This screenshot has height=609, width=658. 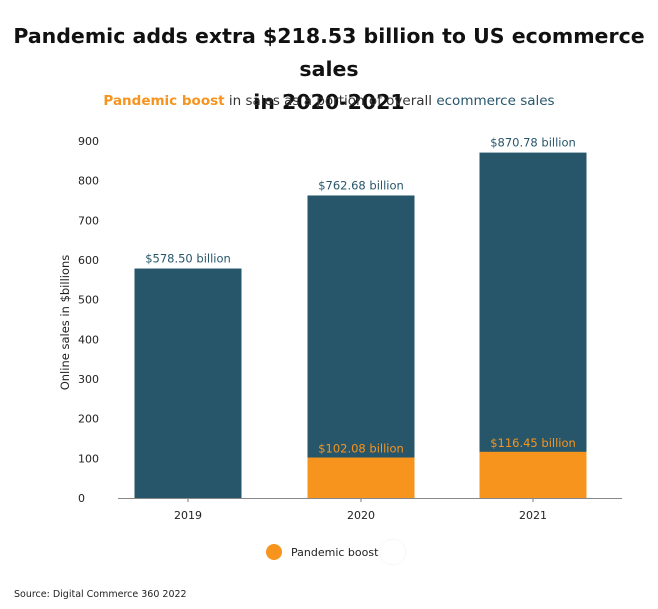 What do you see at coordinates (188, 259) in the screenshot?
I see `data-label-total-2019: $578.50 billion` at bounding box center [188, 259].